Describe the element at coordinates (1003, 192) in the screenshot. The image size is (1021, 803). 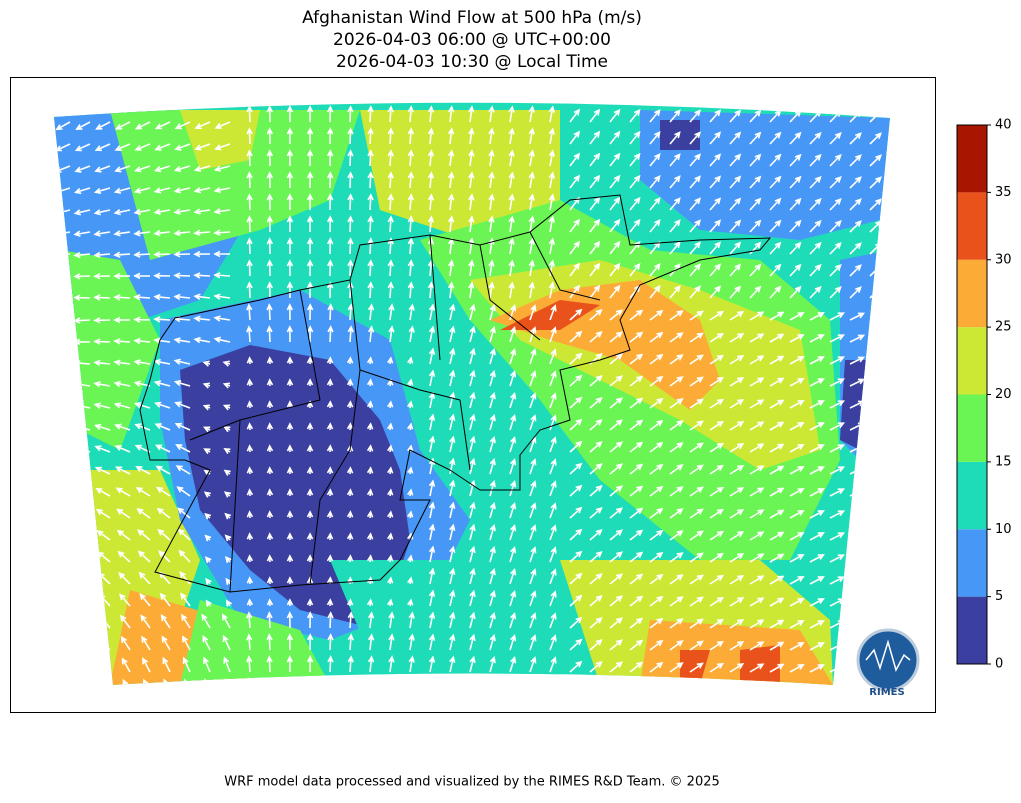
I see `colorbar-tick-label: 35` at that location.